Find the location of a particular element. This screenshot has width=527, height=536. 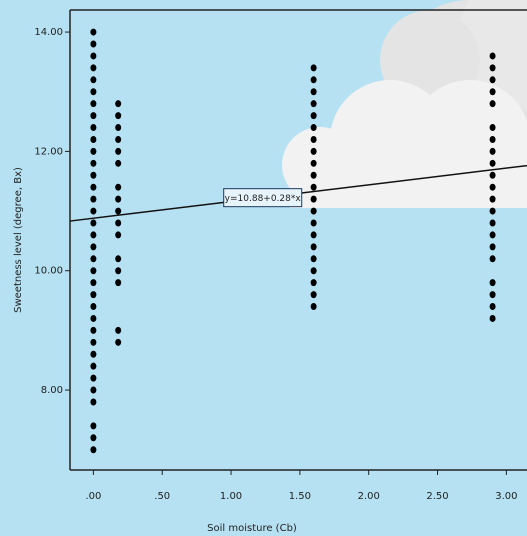

x-tick-label: 2.50 is located at coordinates (437, 496).